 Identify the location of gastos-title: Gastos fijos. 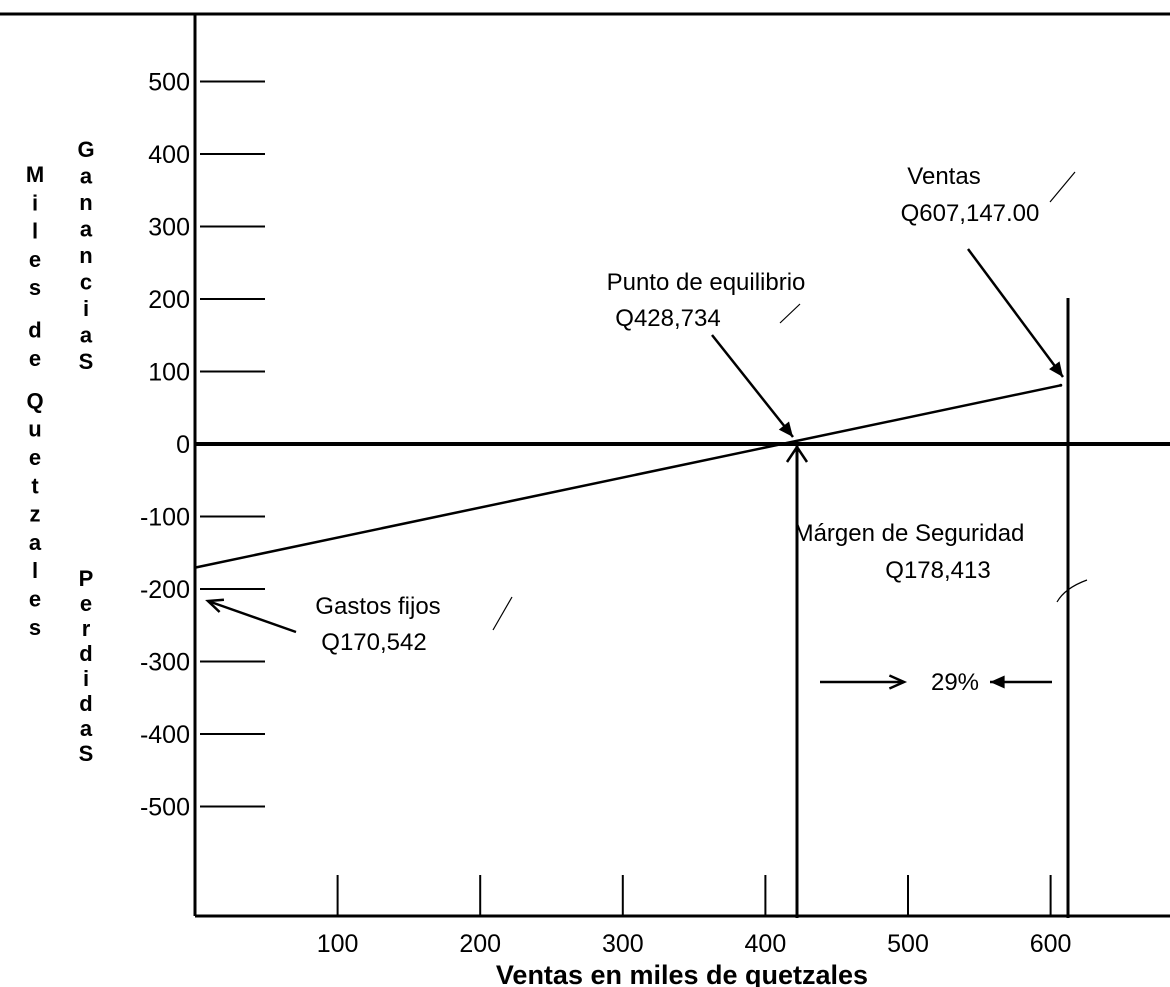
(377, 606).